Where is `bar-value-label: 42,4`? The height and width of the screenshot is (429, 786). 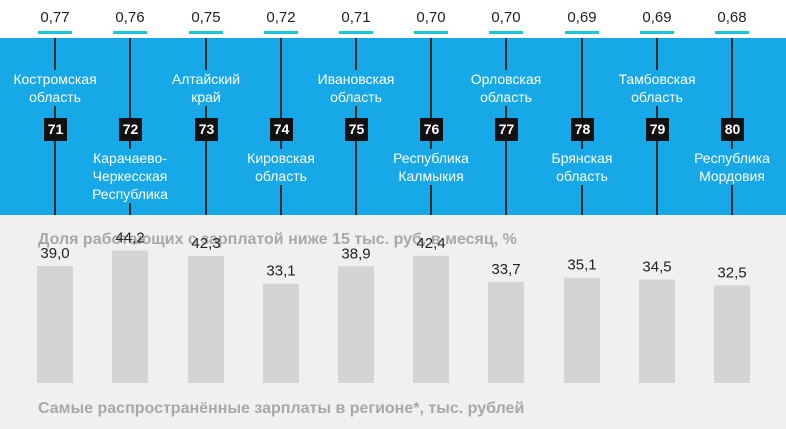 bar-value-label: 42,4 is located at coordinates (430, 243).